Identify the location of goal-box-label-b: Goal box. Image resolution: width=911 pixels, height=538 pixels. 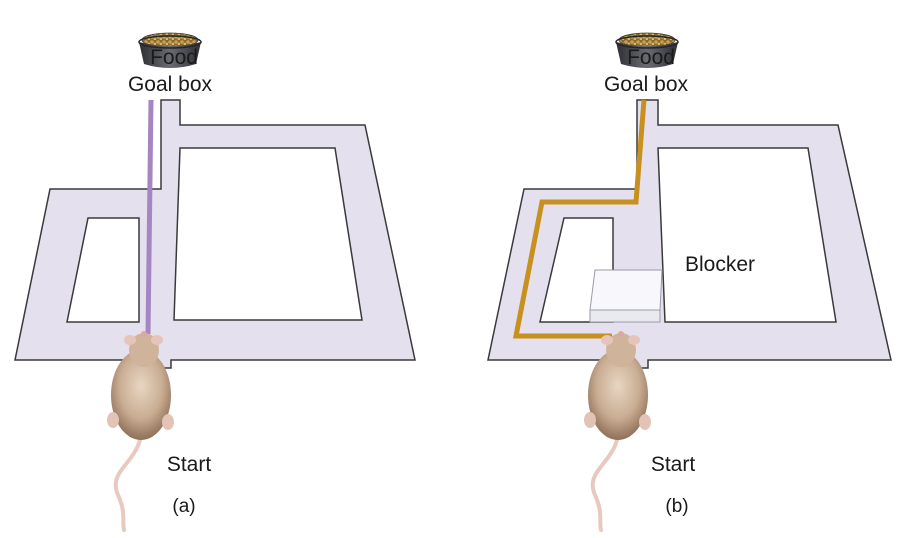
(646, 84).